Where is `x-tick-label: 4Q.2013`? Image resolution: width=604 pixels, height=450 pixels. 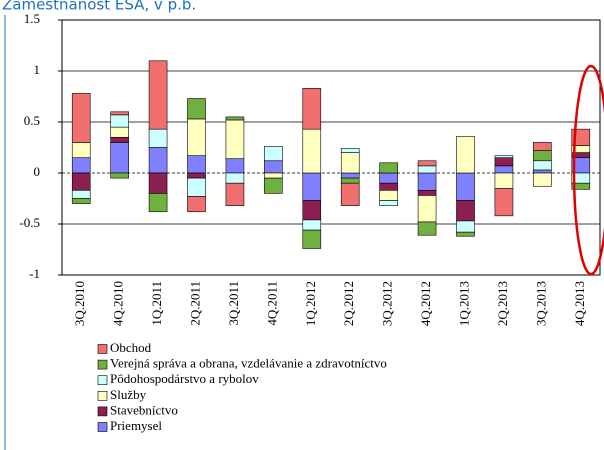
x-tick-label: 4Q.2013 is located at coordinates (579, 303).